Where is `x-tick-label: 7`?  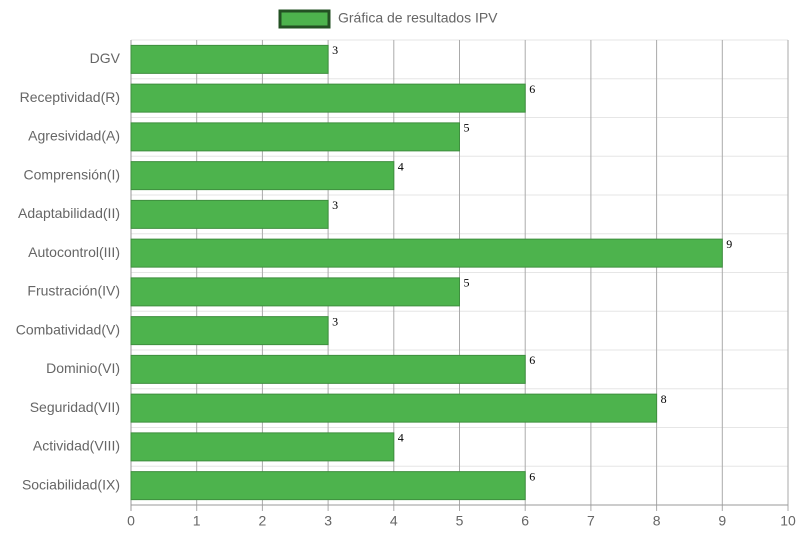 x-tick-label: 7 is located at coordinates (591, 521).